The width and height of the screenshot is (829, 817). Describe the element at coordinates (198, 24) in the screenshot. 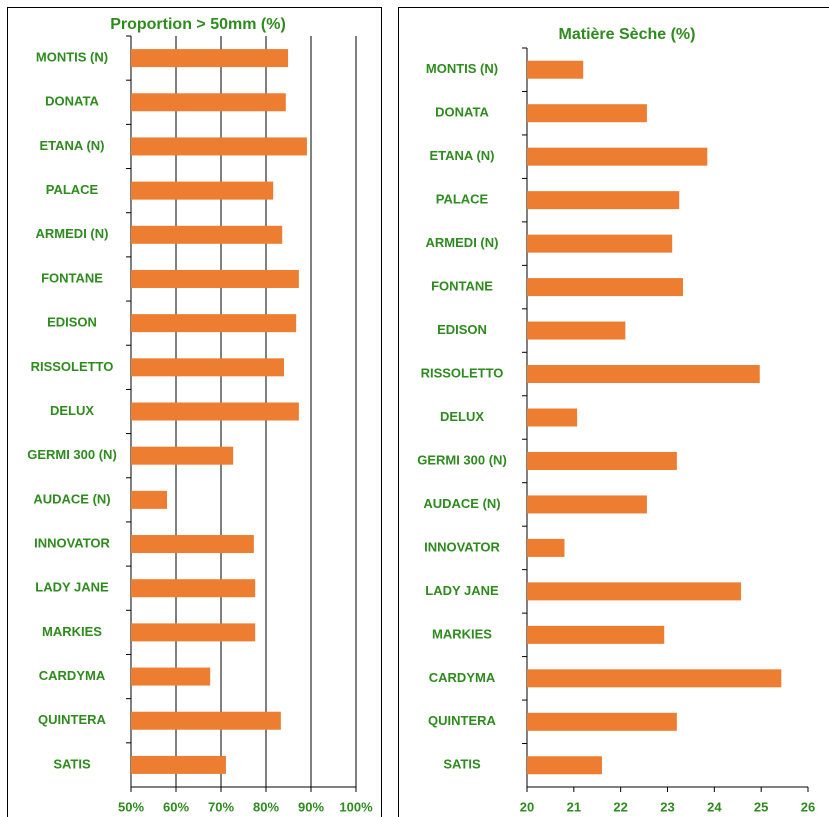

I see `chart-title: Proportion > 50mm (%)` at that location.